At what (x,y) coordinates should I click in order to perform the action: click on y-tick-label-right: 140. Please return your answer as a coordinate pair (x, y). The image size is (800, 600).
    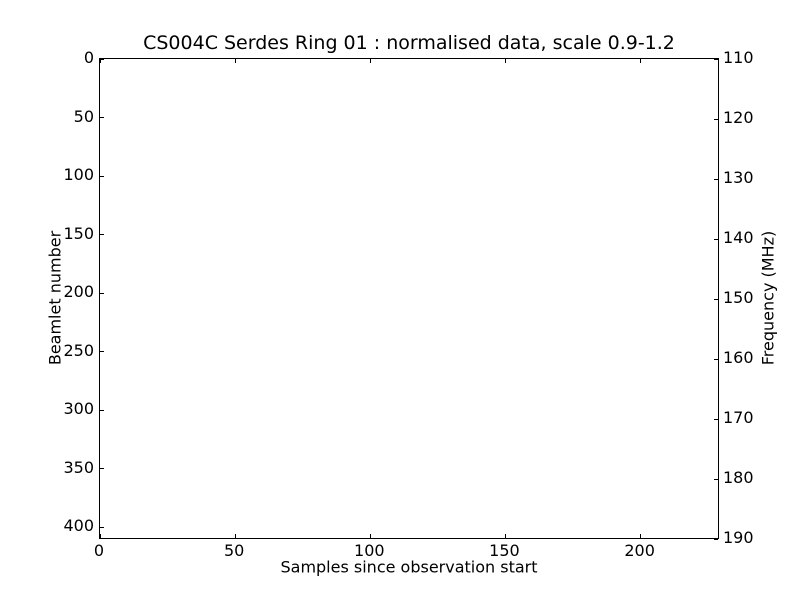
    Looking at the image, I should click on (738, 237).